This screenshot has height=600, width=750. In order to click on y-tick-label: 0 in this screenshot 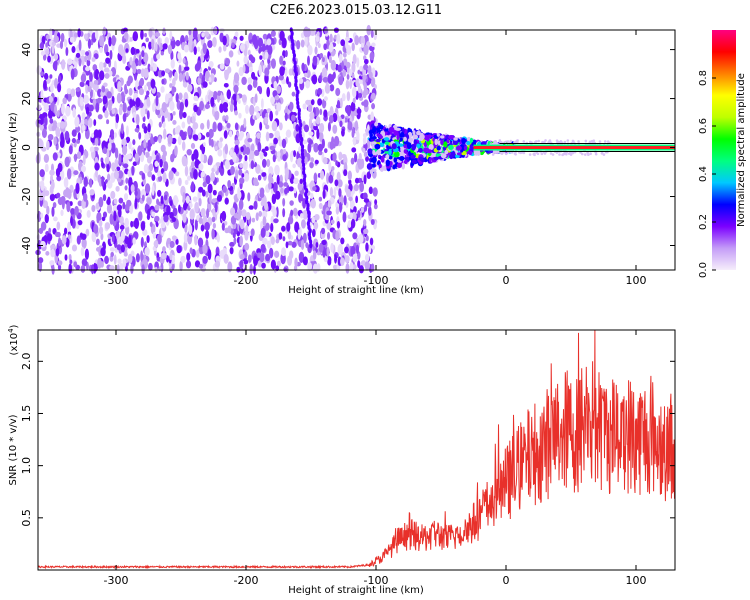, I will do `click(26, 147)`.